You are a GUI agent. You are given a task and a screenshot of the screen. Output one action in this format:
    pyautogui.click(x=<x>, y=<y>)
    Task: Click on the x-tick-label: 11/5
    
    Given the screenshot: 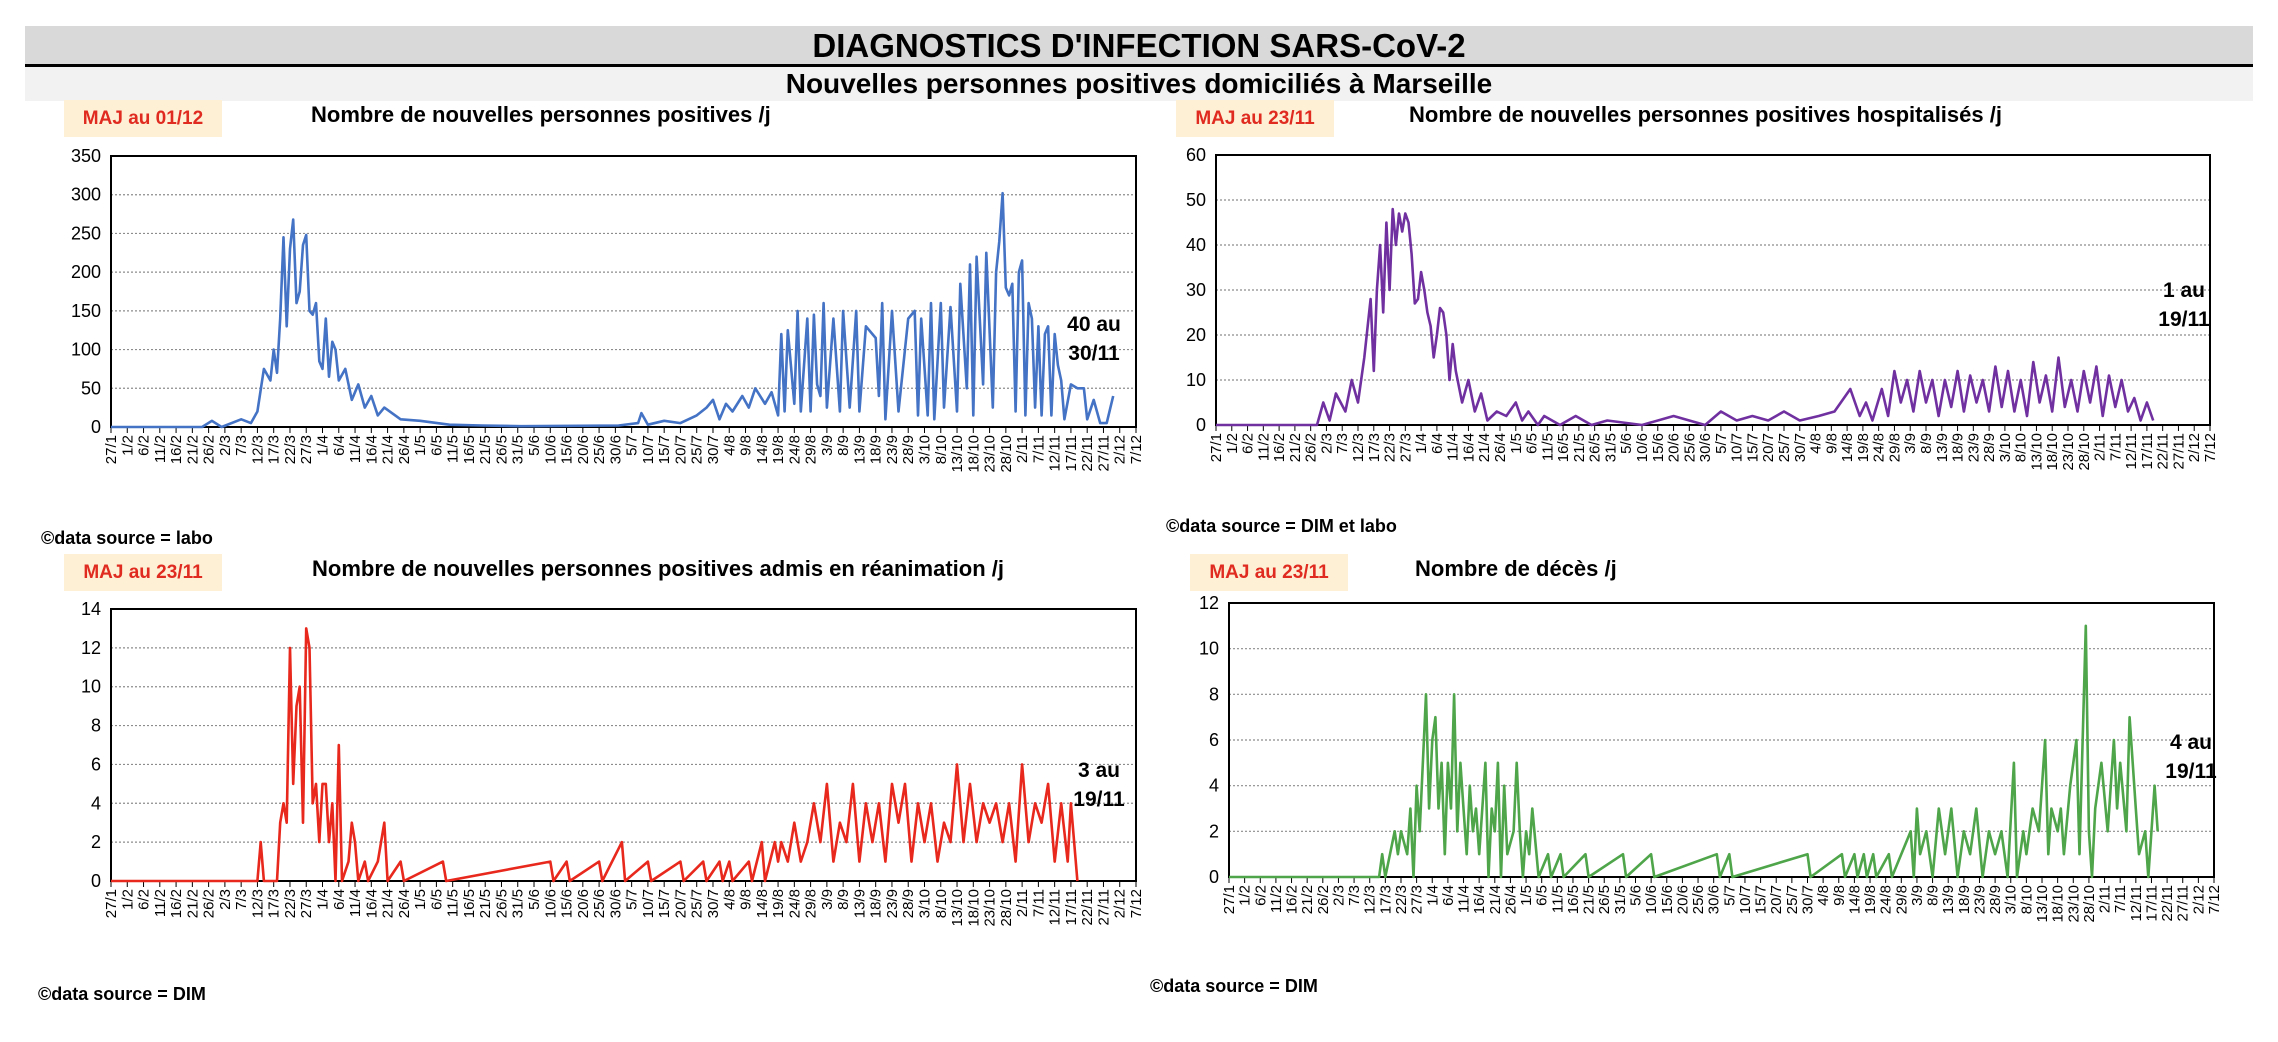 What is the action you would take?
    pyautogui.click(x=1547, y=447)
    